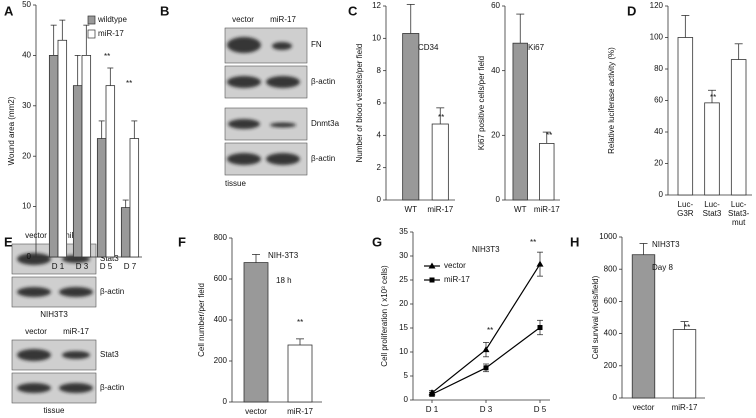 The image size is (756, 418). Describe the element at coordinates (54, 314) in the screenshot. I see `blot-caption: NIH3T3` at that location.